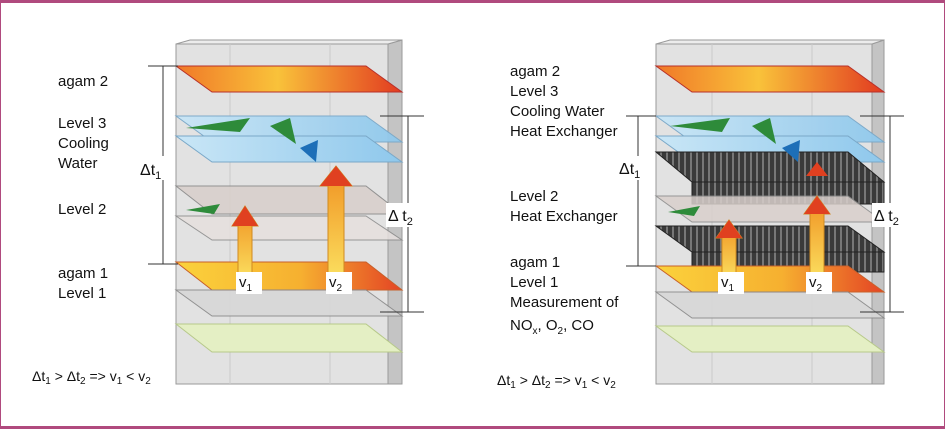  I want to click on left-formula: Δt1 > Δt2 => v1 < v2, so click(91, 377).